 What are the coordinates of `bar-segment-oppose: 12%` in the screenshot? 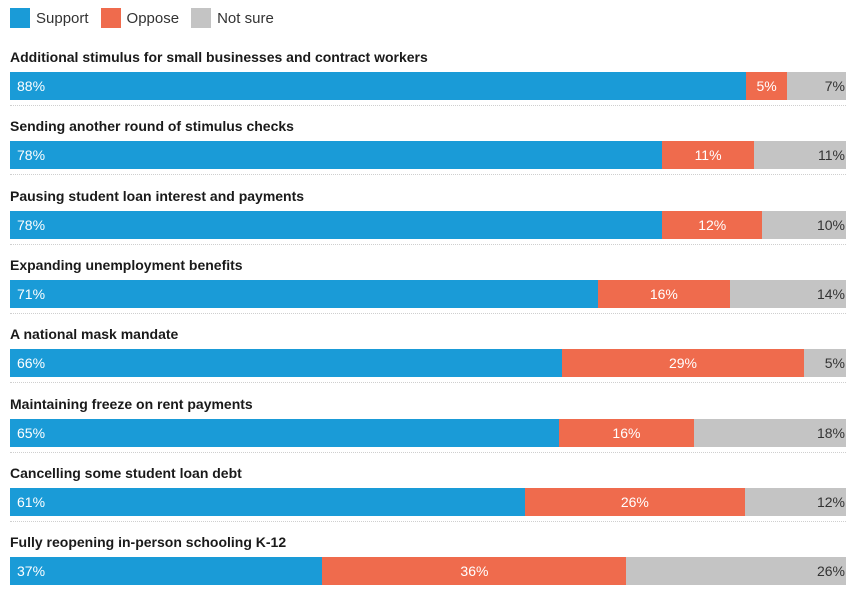 It's located at (712, 224).